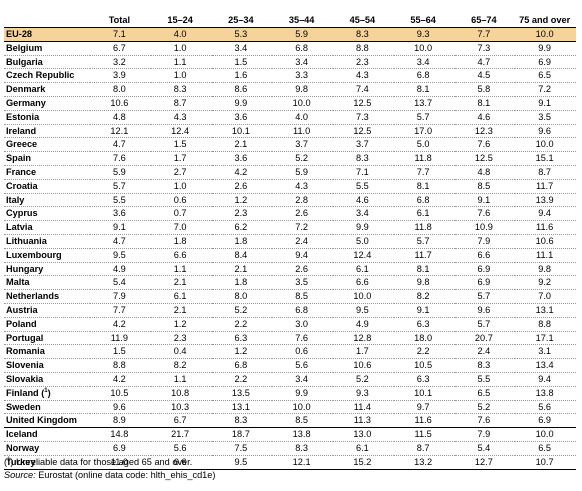 The width and height of the screenshot is (582, 491). Describe the element at coordinates (47, 117) in the screenshot. I see `row-label: Estonia` at that location.